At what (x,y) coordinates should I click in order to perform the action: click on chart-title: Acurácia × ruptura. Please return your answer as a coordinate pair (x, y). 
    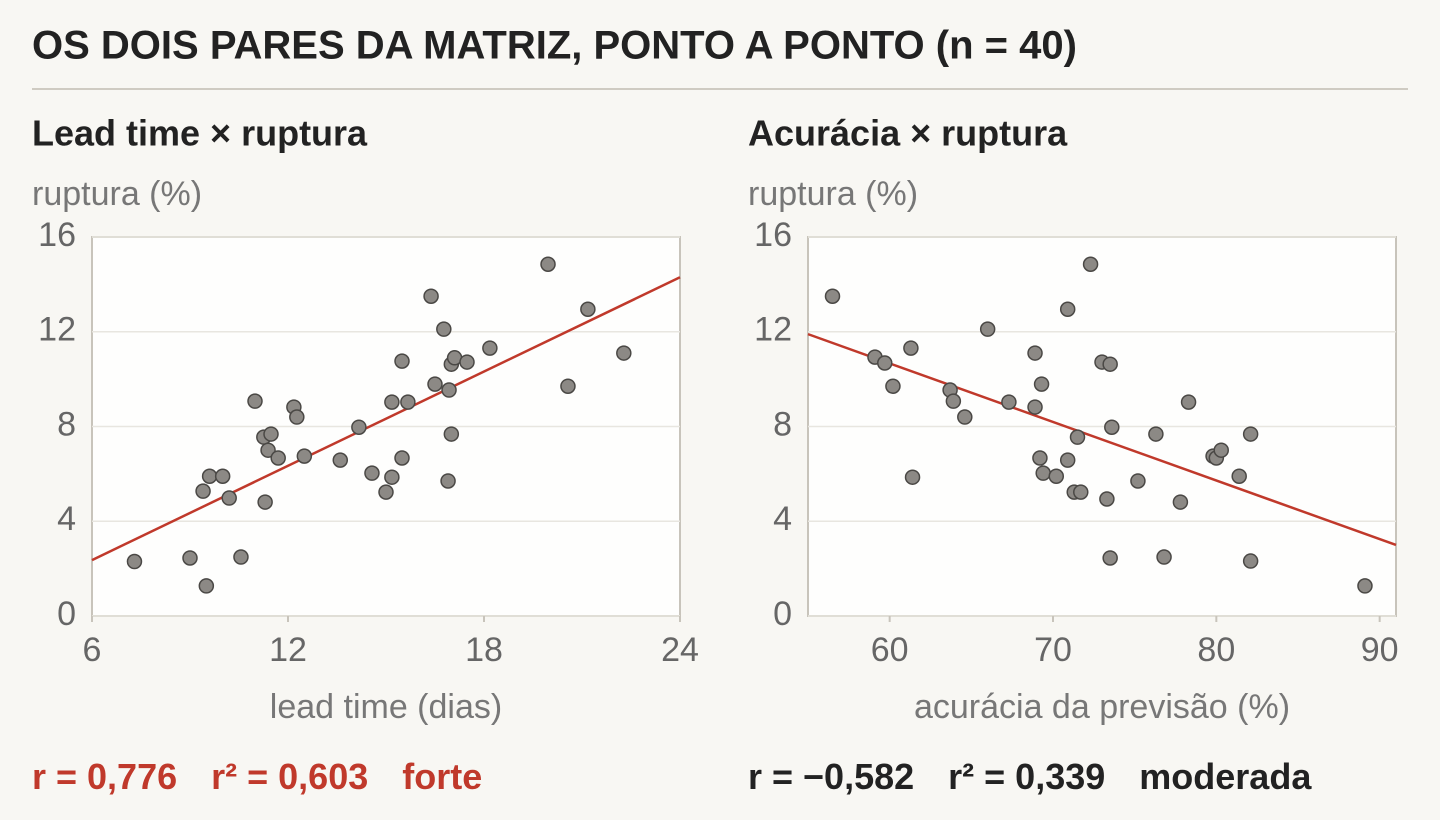
    Looking at the image, I should click on (908, 133).